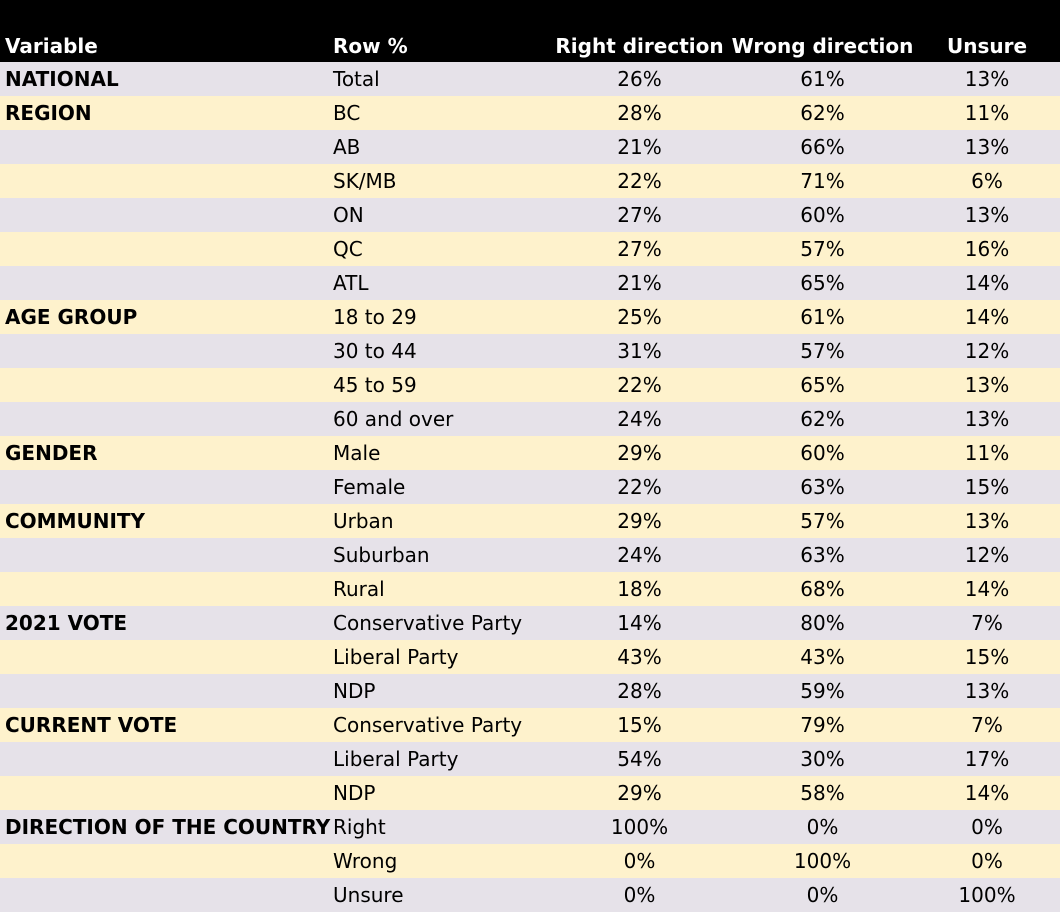 This screenshot has width=1060, height=912. What do you see at coordinates (348, 249) in the screenshot?
I see `row-label-cell: QC` at bounding box center [348, 249].